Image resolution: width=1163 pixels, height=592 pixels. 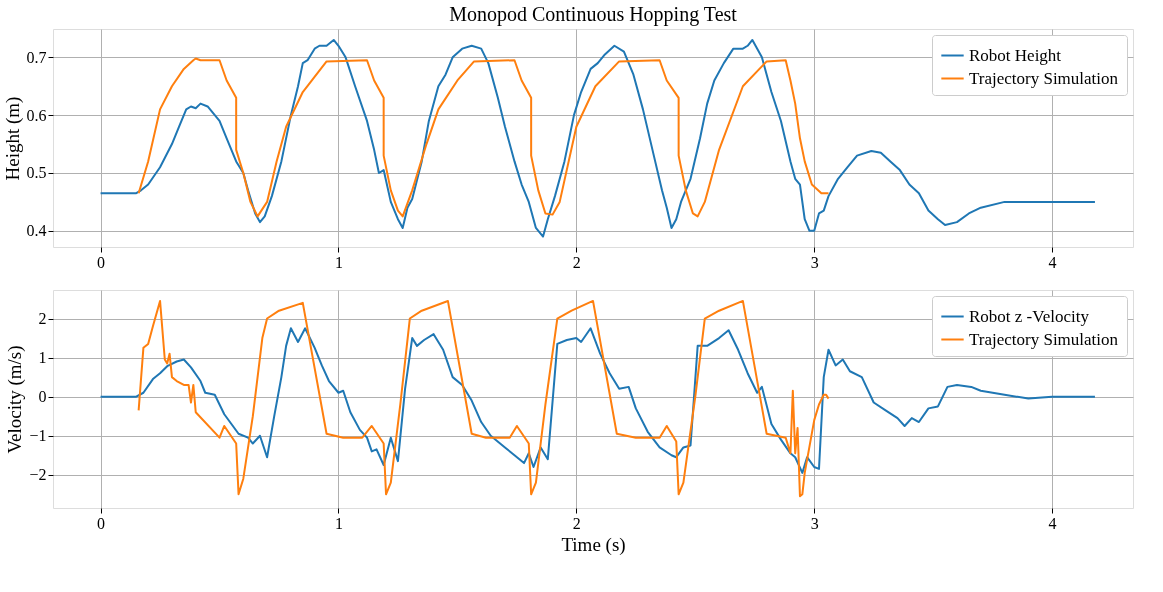 What do you see at coordinates (38, 436) in the screenshot?
I see `y-tick-label: −1` at bounding box center [38, 436].